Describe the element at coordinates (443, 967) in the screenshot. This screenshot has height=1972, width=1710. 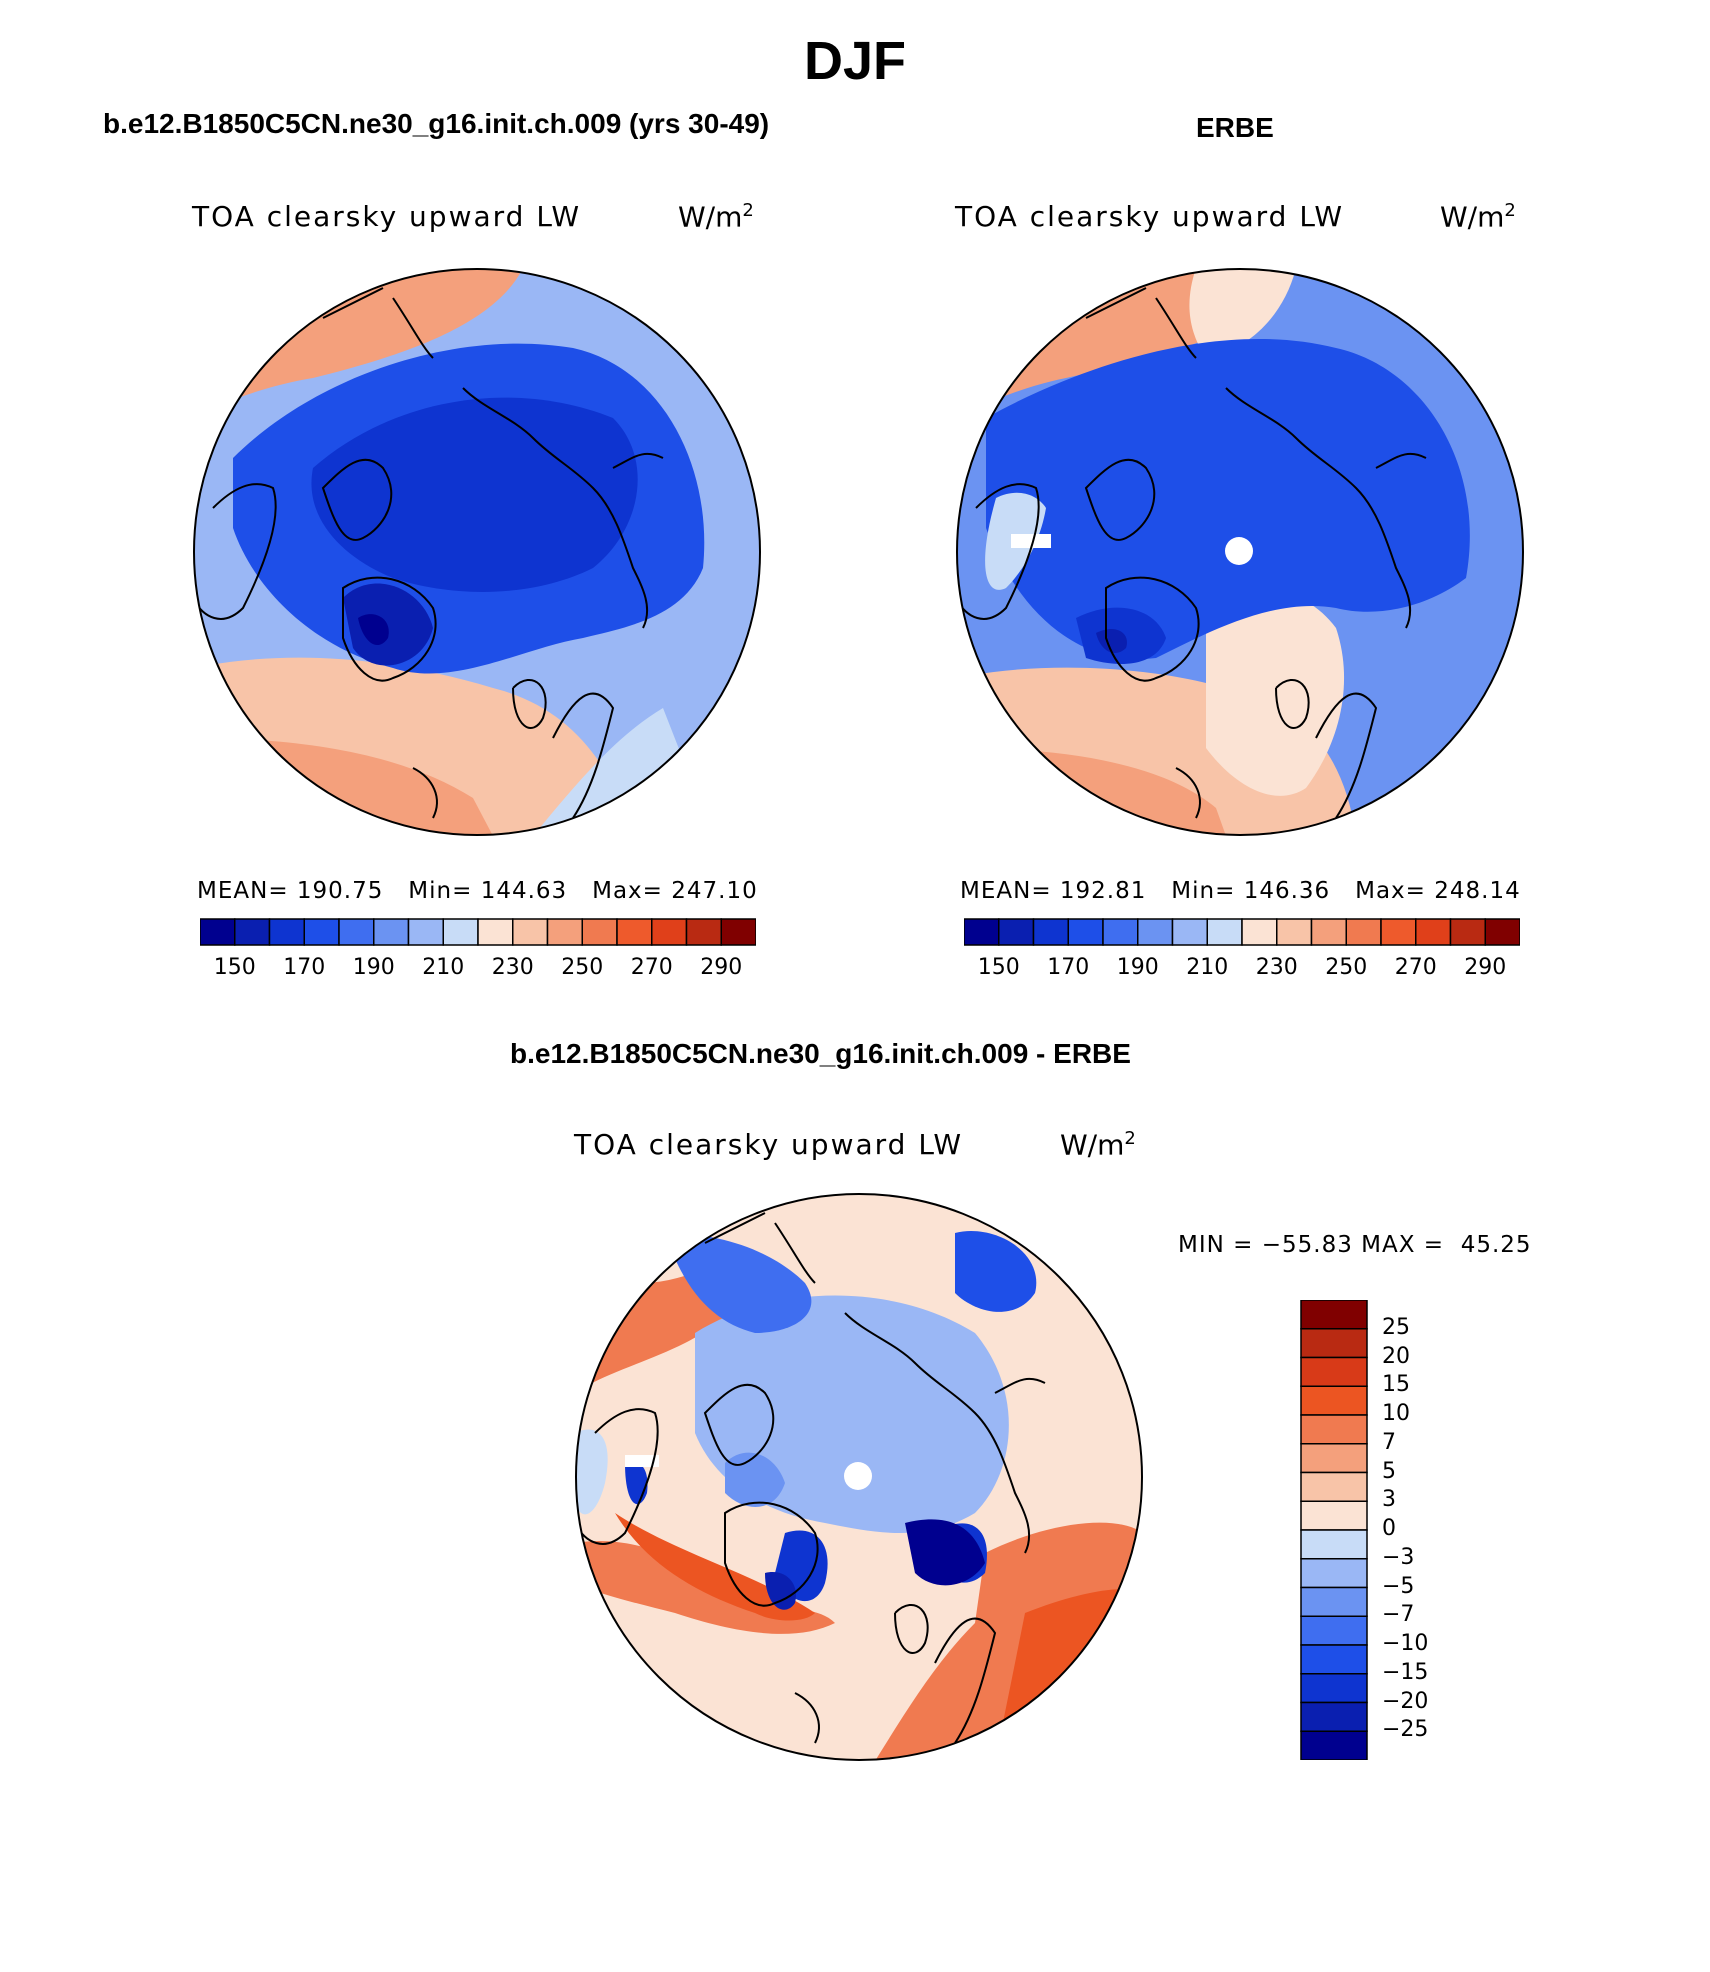
I see `model-colorbar-tick-label: 210` at that location.